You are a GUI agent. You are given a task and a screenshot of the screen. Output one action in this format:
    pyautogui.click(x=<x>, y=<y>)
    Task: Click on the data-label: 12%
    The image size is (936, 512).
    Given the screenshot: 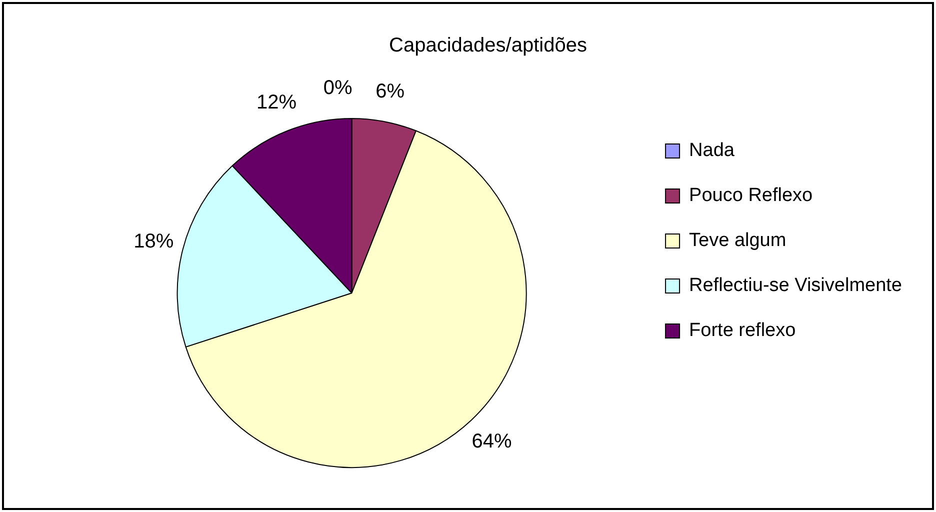 What is the action you would take?
    pyautogui.click(x=276, y=102)
    